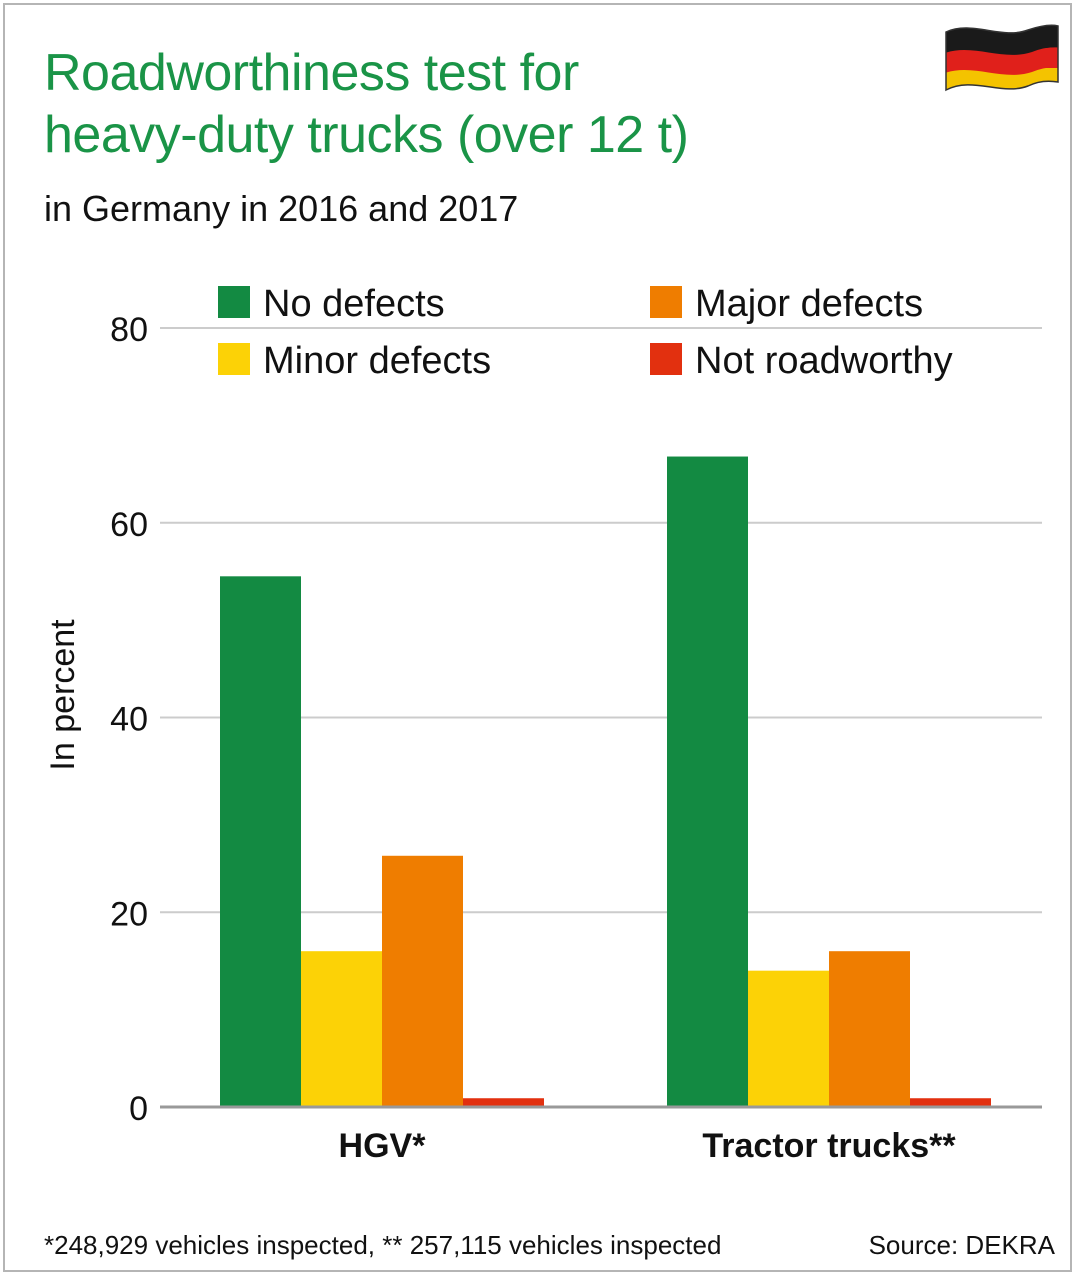  Describe the element at coordinates (1002, 58) in the screenshot. I see `germany-flag-icon` at that location.